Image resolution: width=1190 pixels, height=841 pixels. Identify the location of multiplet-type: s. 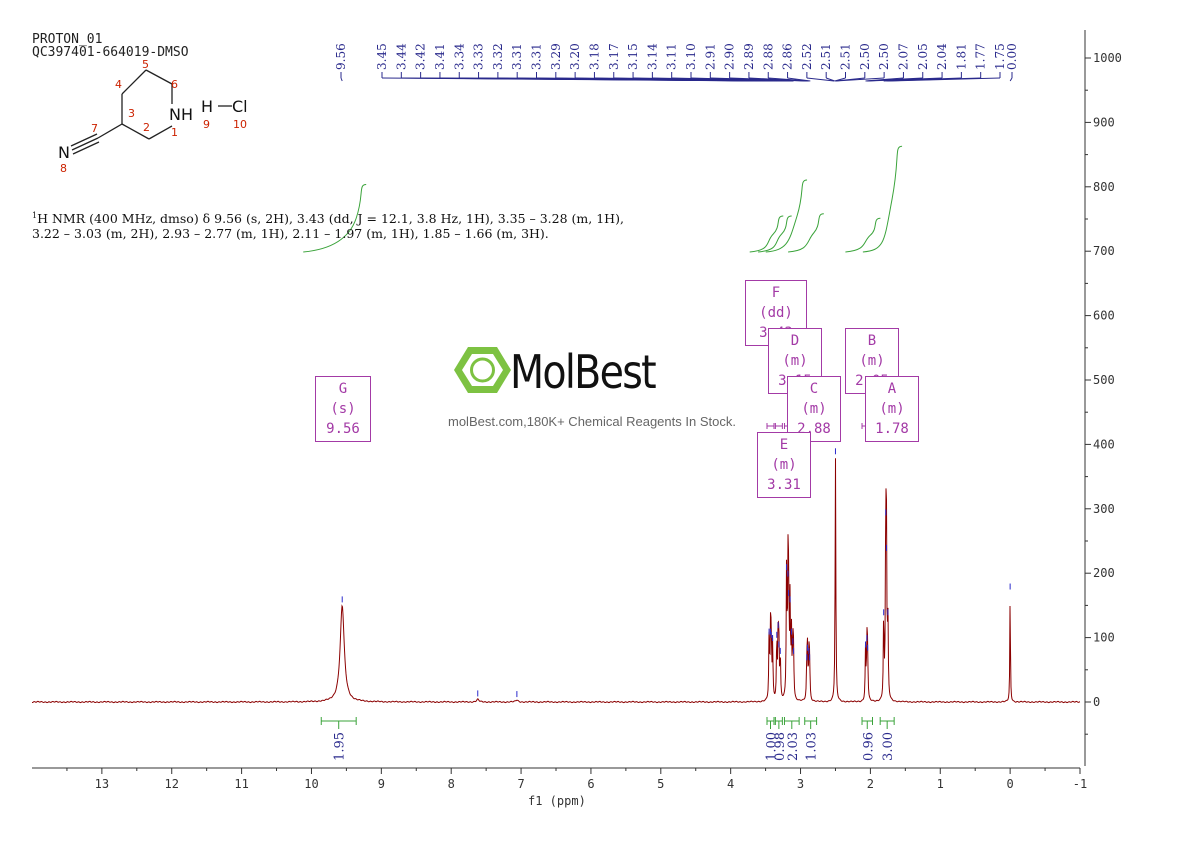
(343, 409).